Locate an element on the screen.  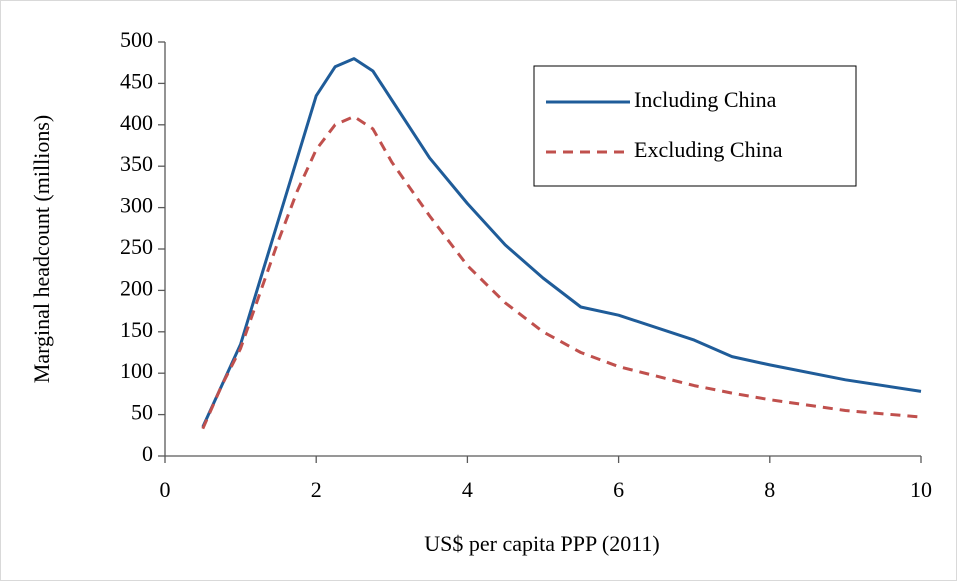
y-tick-label: 350 is located at coordinates (136, 163).